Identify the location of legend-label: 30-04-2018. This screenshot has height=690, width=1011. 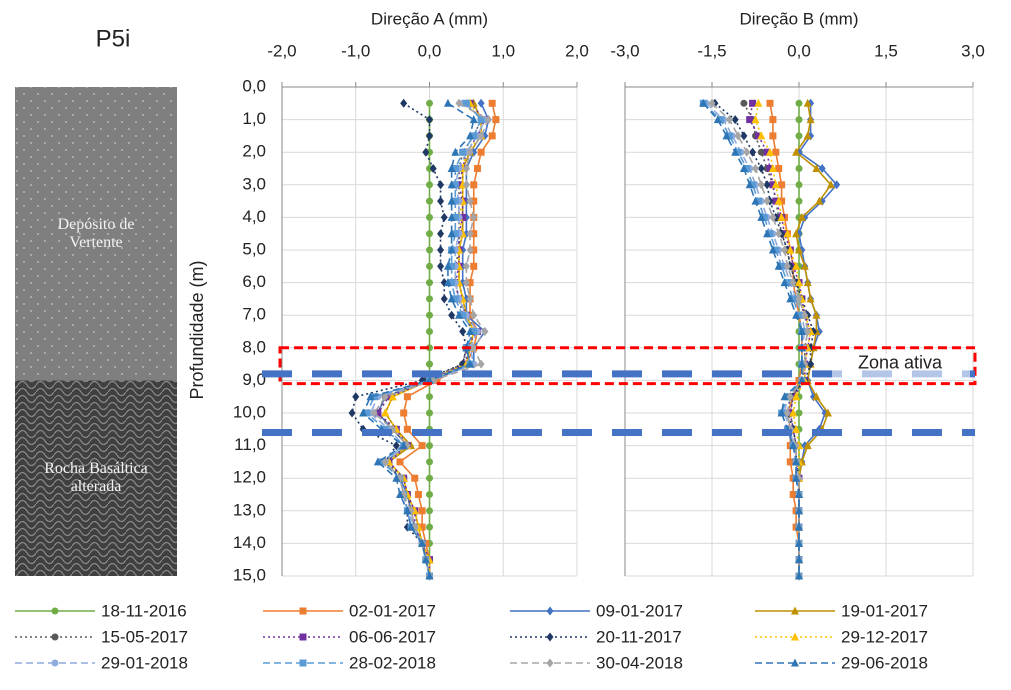
(639, 662).